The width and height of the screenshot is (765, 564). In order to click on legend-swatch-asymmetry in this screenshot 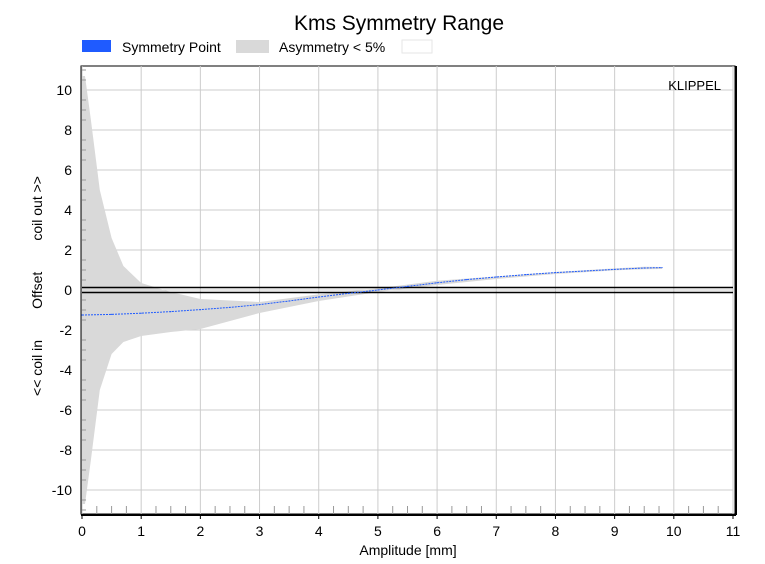, I will do `click(252, 46)`.